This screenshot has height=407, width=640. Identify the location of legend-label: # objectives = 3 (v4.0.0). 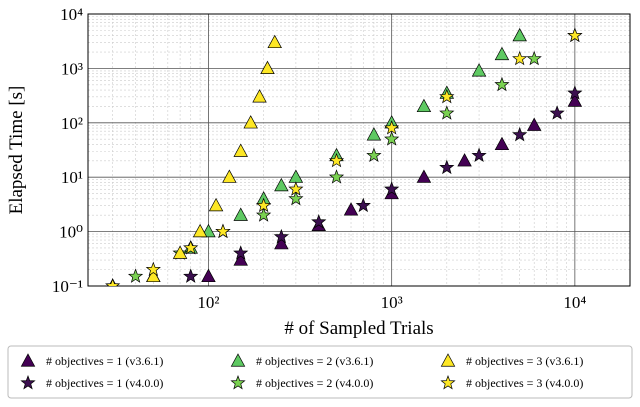
(524, 383).